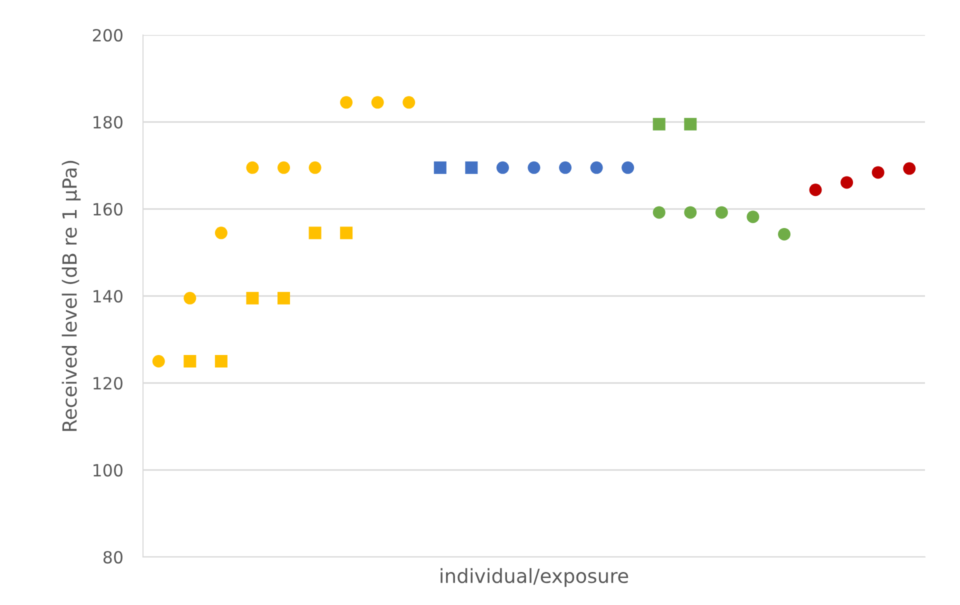 This screenshot has width=960, height=605. I want to click on x-axis-title: individual/exposure, so click(534, 577).